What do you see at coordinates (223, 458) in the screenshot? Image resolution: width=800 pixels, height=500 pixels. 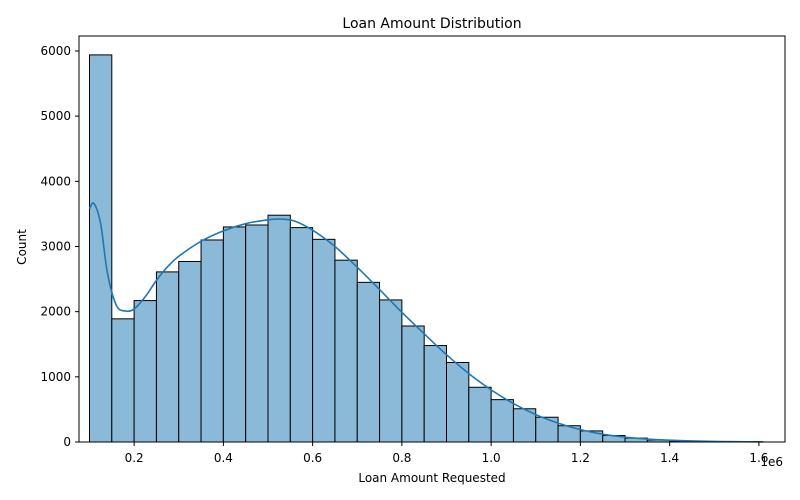 I see `x-tick-label: 0.4` at bounding box center [223, 458].